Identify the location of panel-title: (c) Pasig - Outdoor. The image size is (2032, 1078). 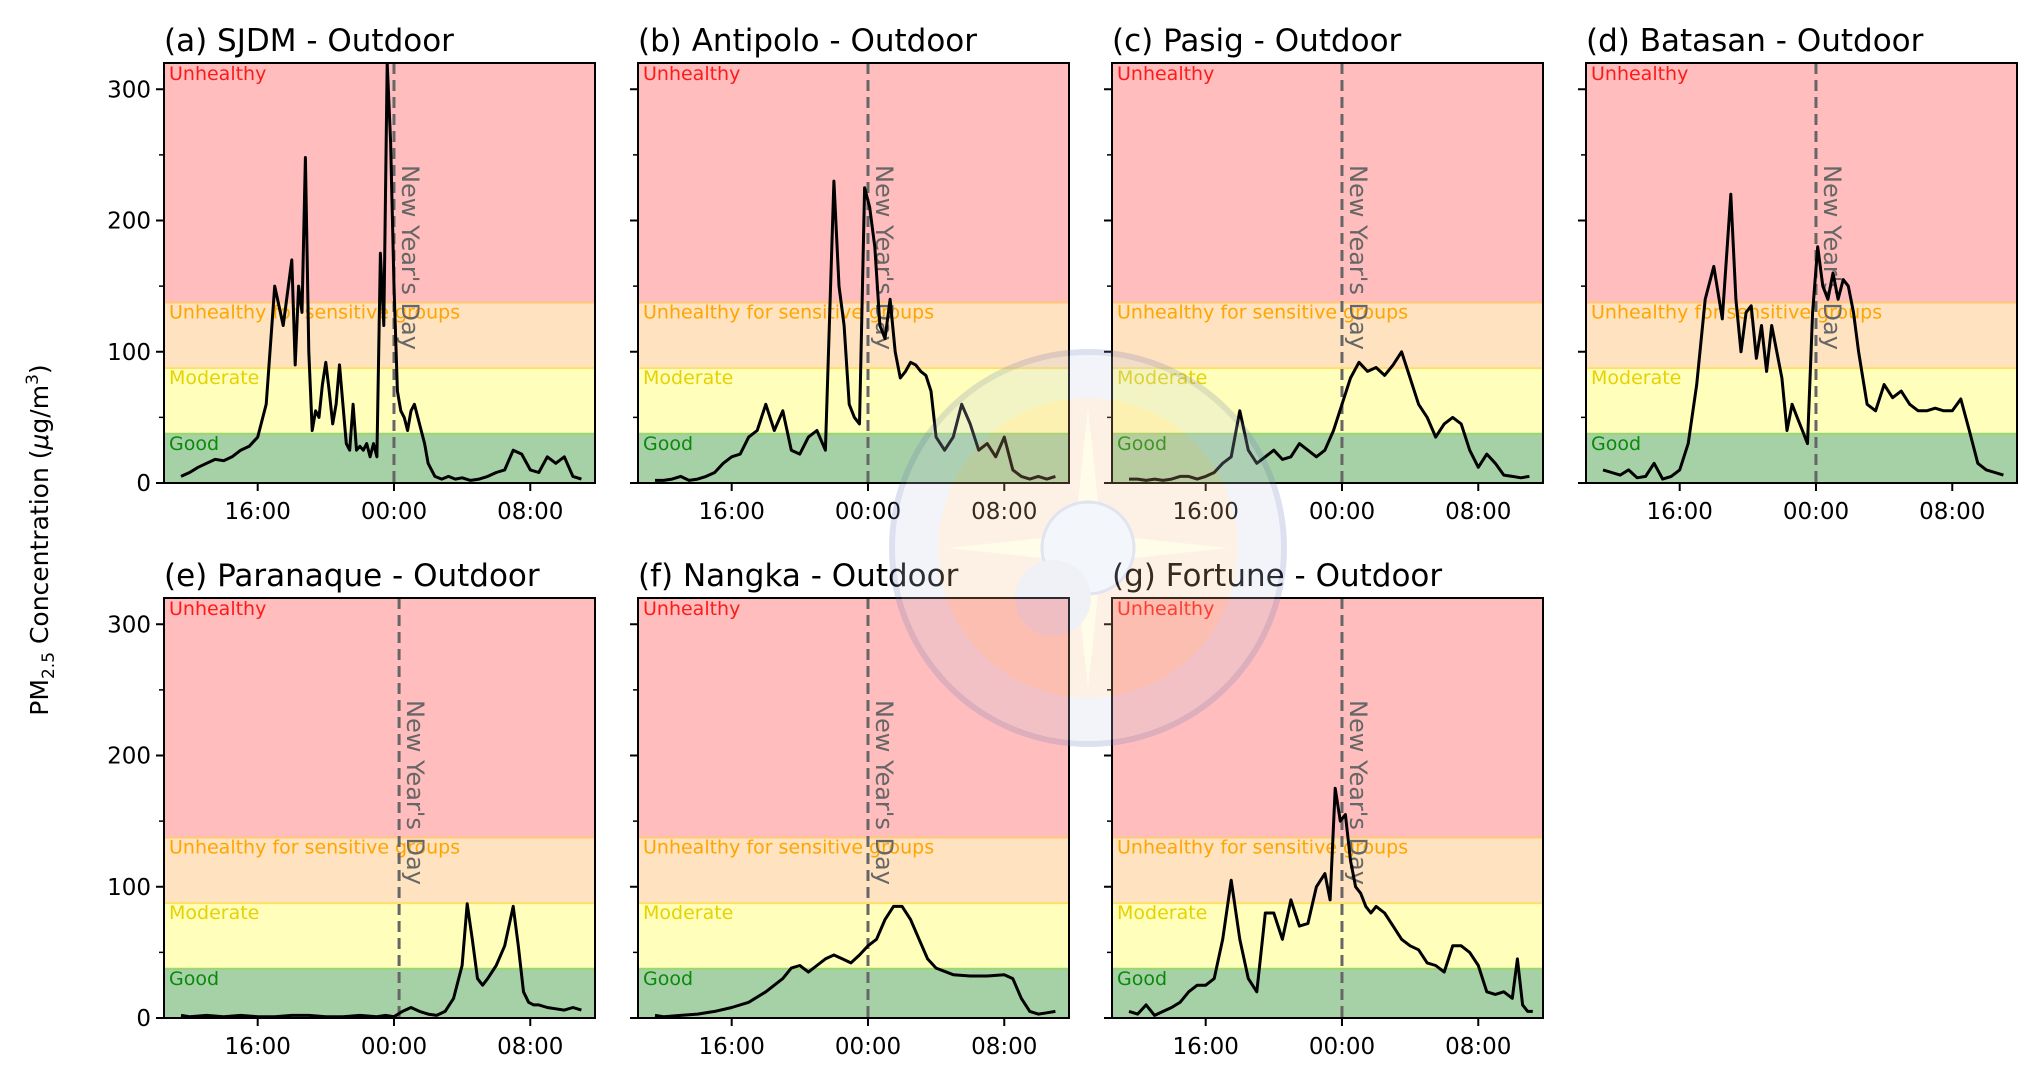
(1257, 41).